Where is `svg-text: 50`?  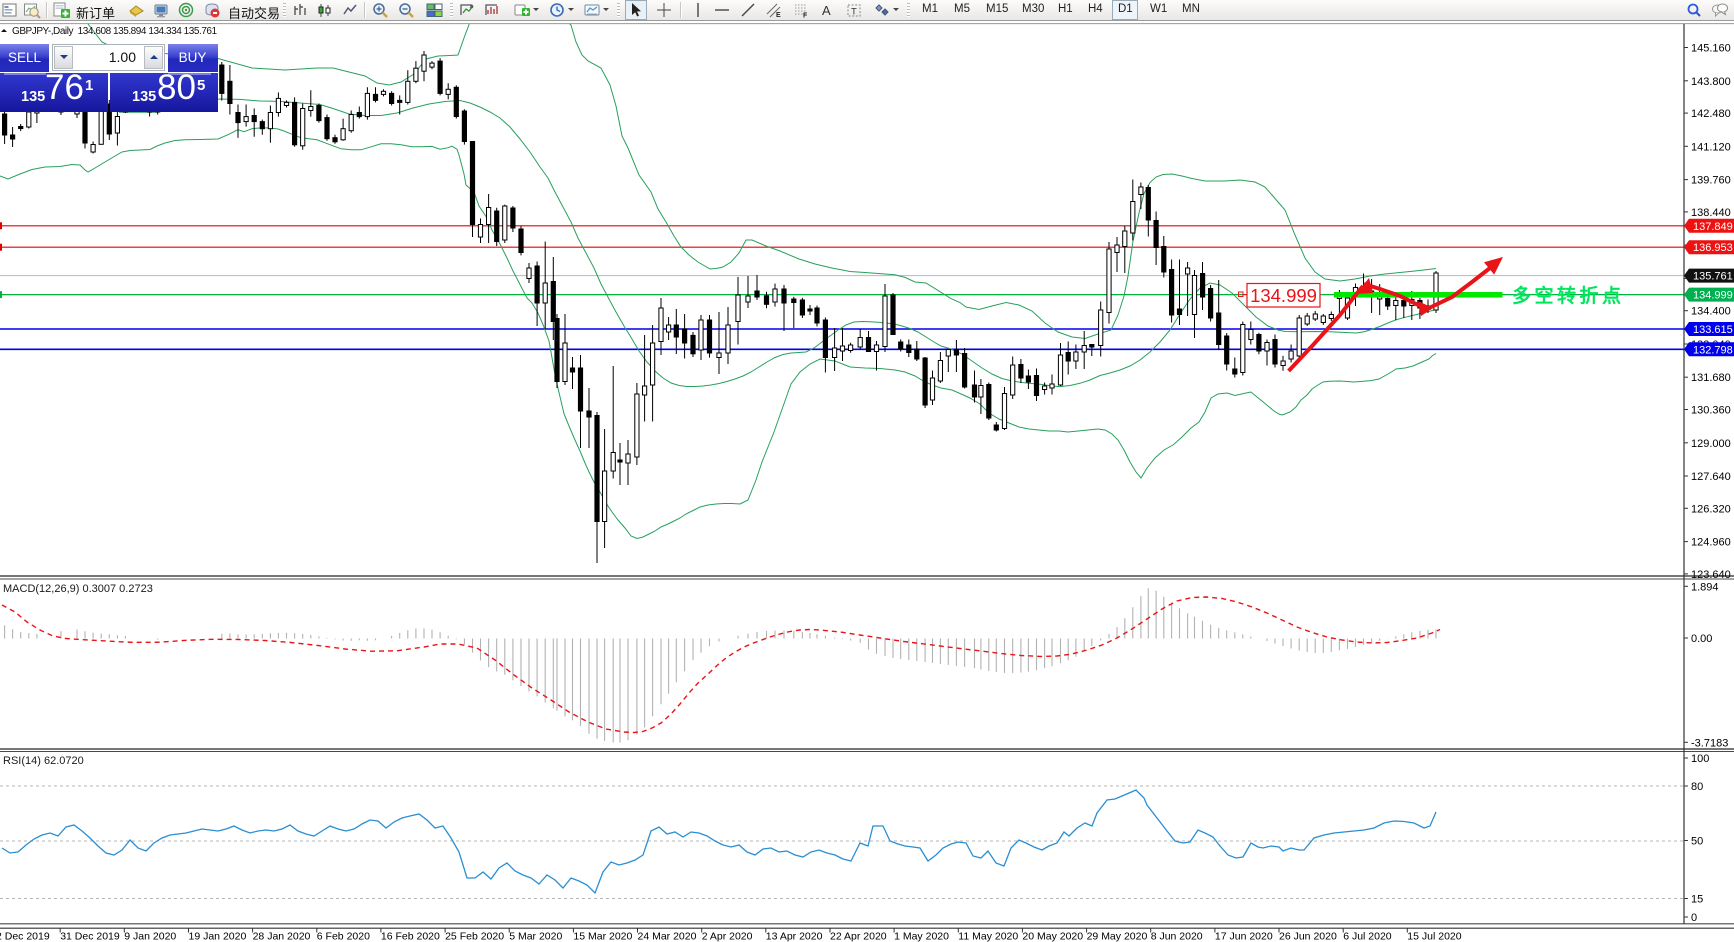 svg-text: 50 is located at coordinates (1697, 842).